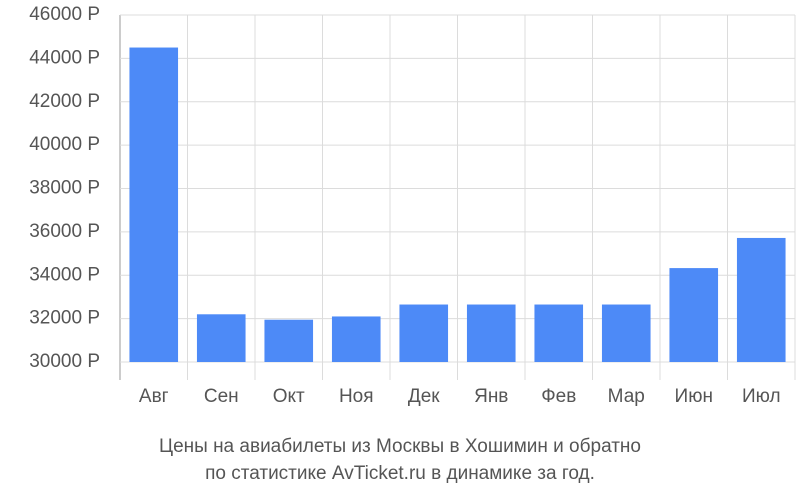 This screenshot has height=500, width=800. Describe the element at coordinates (64, 14) in the screenshot. I see `y-tick-label: 46000 Р` at that location.